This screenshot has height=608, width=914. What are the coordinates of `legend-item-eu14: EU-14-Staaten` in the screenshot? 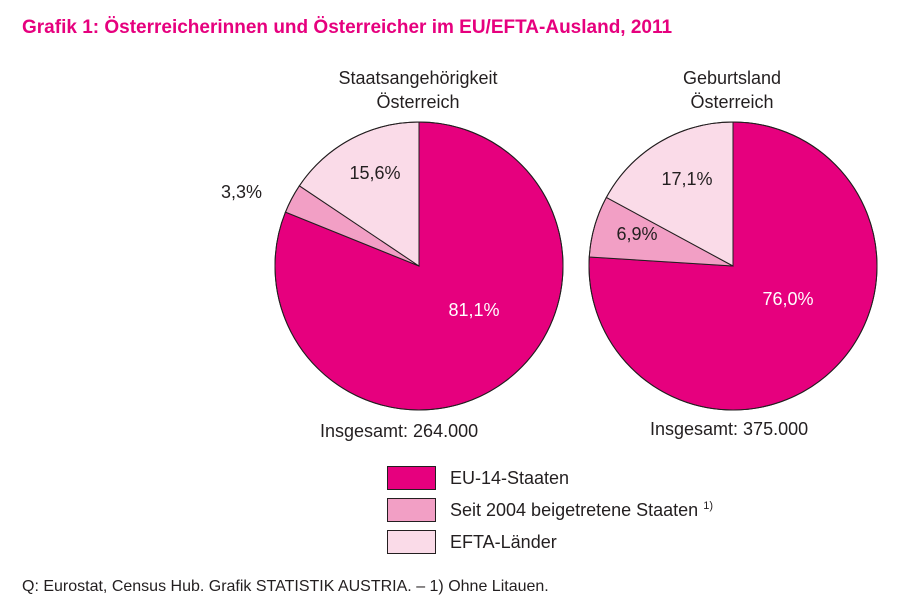 It's located at (550, 478).